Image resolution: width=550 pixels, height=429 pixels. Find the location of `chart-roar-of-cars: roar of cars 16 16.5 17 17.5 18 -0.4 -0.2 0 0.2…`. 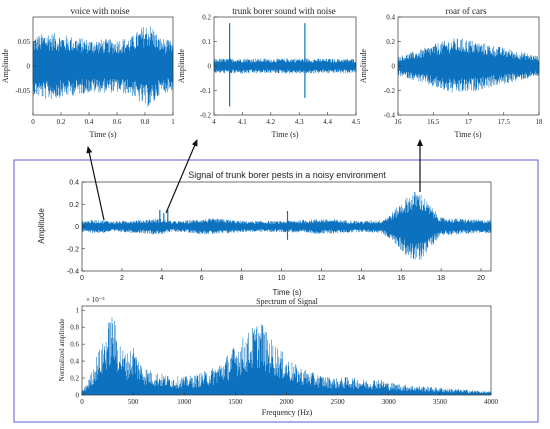

chart-roar-of-cars: roar of cars 16 16.5 17 17.5 18 -0.4 -0.2 0 0.2… is located at coordinates (451, 72).